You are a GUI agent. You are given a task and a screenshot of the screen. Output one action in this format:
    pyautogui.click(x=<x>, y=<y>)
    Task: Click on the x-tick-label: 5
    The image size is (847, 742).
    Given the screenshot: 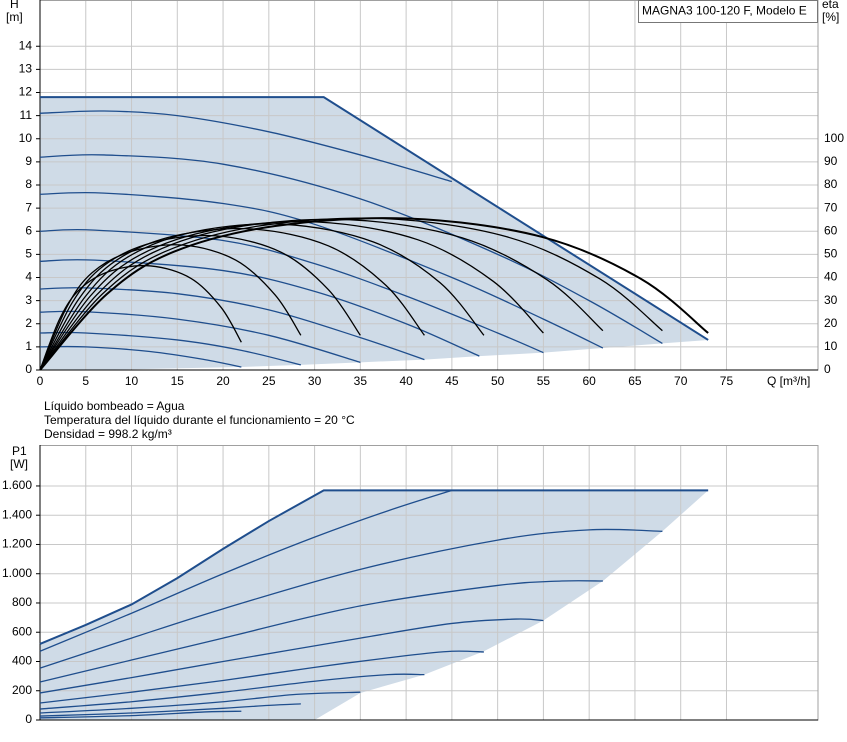 What is the action you would take?
    pyautogui.click(x=85, y=381)
    